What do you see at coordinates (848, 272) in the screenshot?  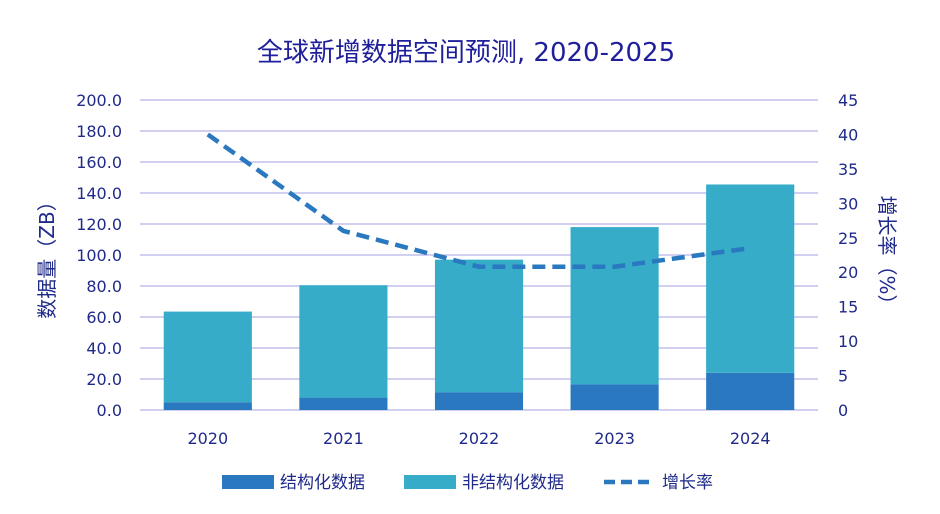 I see `y2-tick-label: 20` at bounding box center [848, 272].